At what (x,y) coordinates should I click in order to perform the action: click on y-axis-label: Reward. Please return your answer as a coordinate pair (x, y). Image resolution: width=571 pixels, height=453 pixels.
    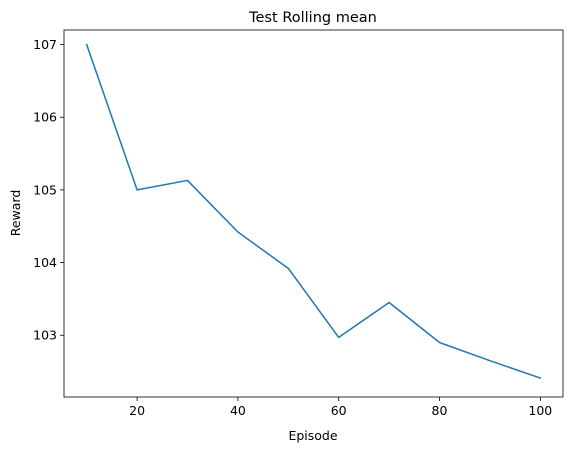
    Looking at the image, I should click on (15, 213).